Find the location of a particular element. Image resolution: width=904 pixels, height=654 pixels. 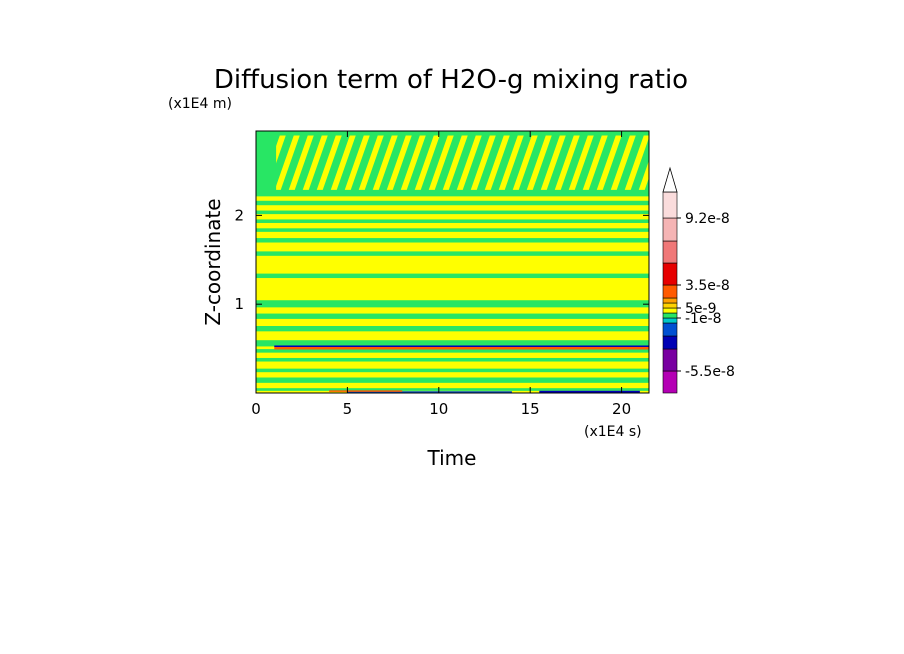

colorbar: -5.5e-8 -1e-85e-9 3.5e-8 9.2e-8 is located at coordinates (698, 280).